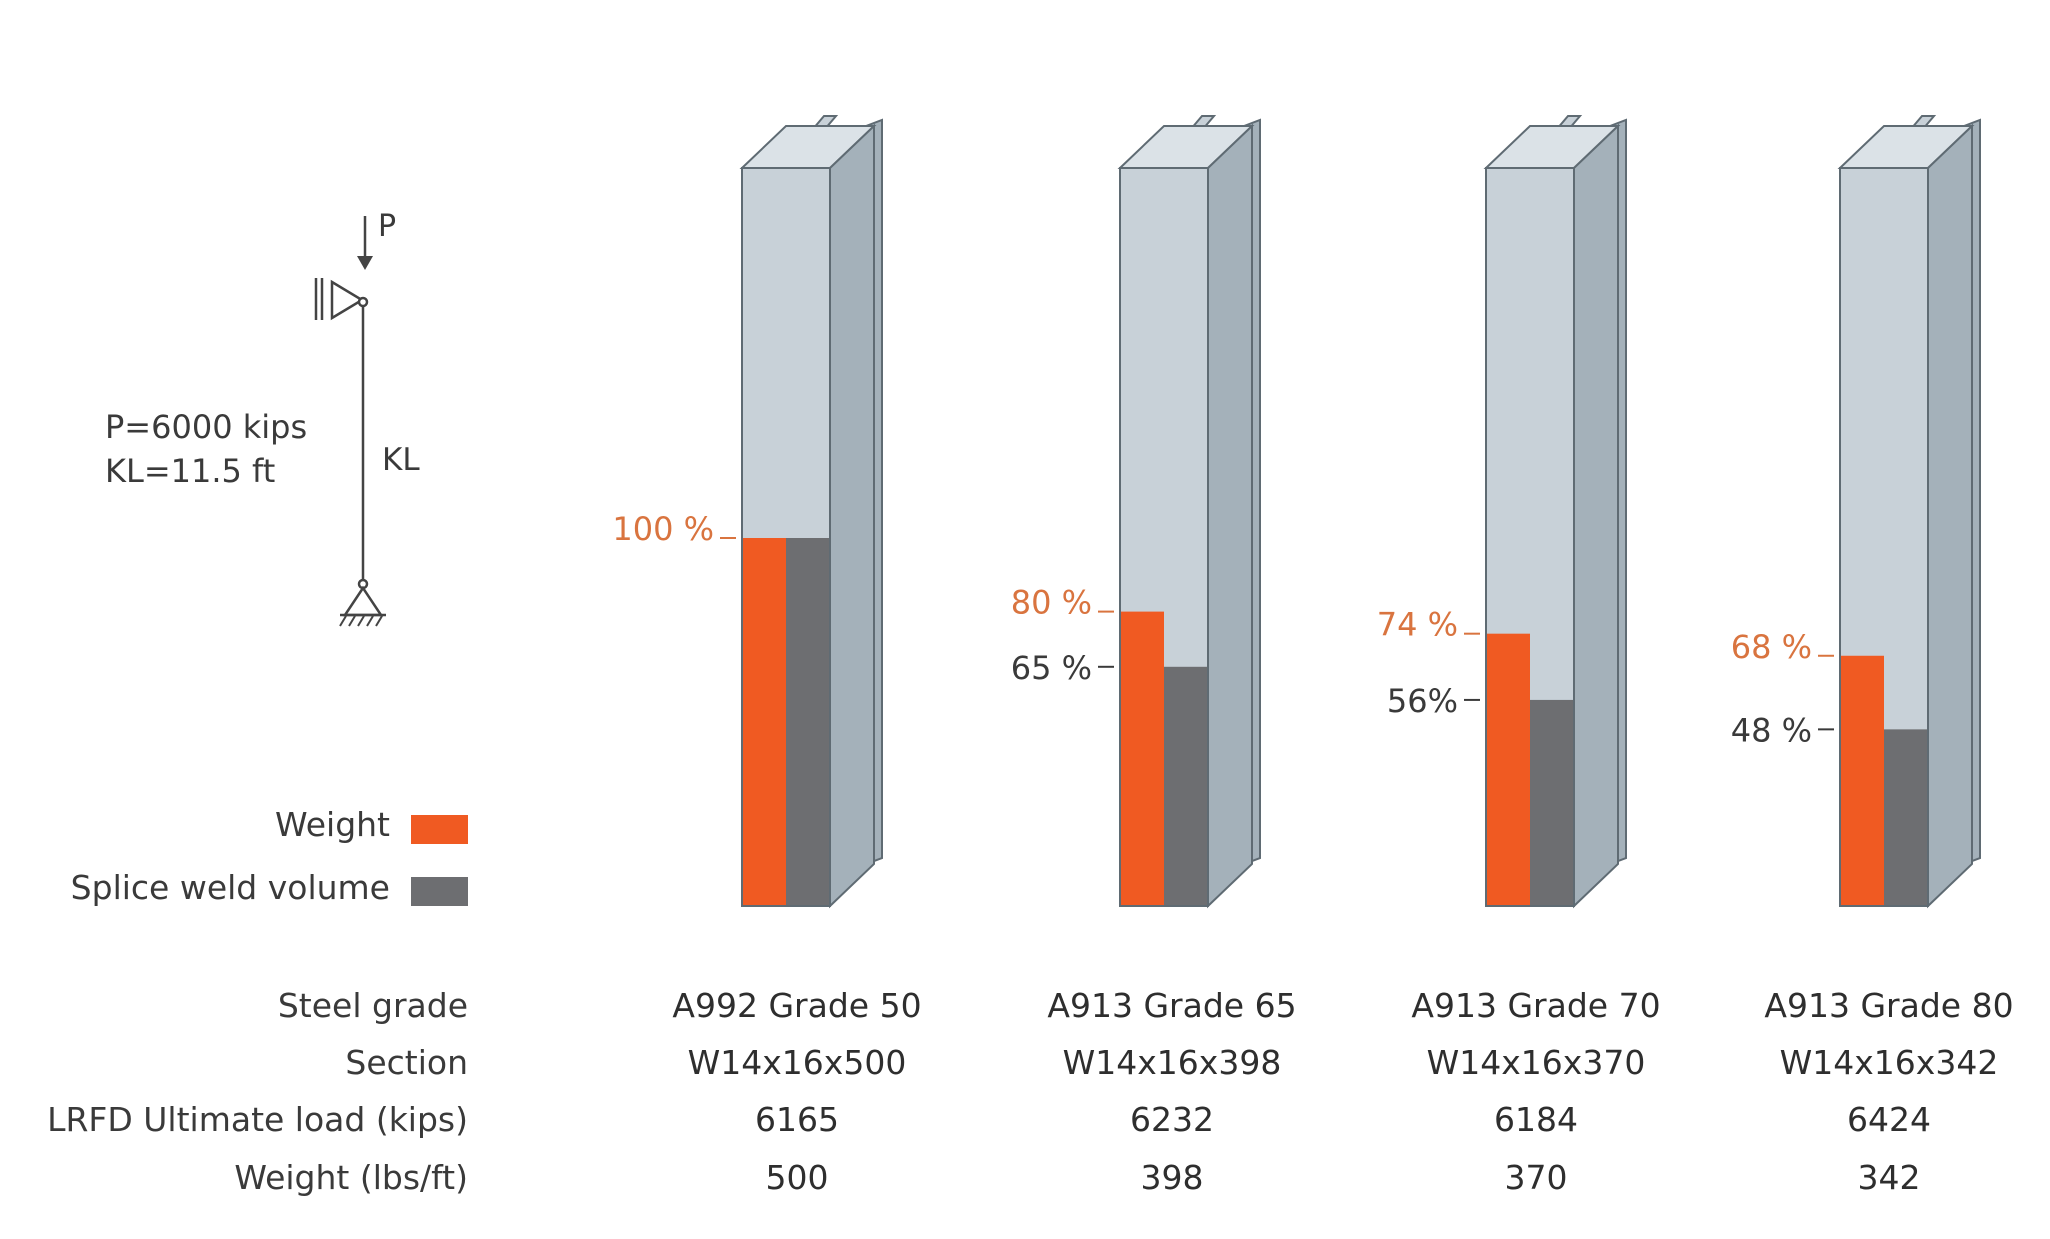  Describe the element at coordinates (387, 226) in the screenshot. I see `load-label: P` at that location.